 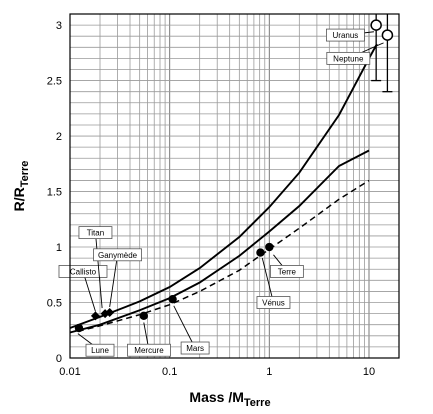 What do you see at coordinates (59, 248) in the screenshot?
I see `y-tick-label: 1` at bounding box center [59, 248].